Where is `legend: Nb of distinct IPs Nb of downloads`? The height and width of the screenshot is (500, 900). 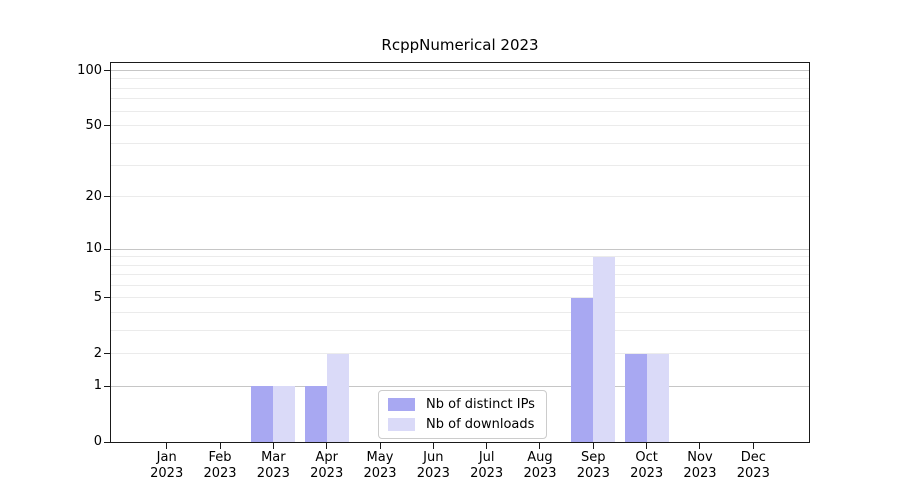
legend: Nb of distinct IPs Nb of downloads is located at coordinates (462, 414).